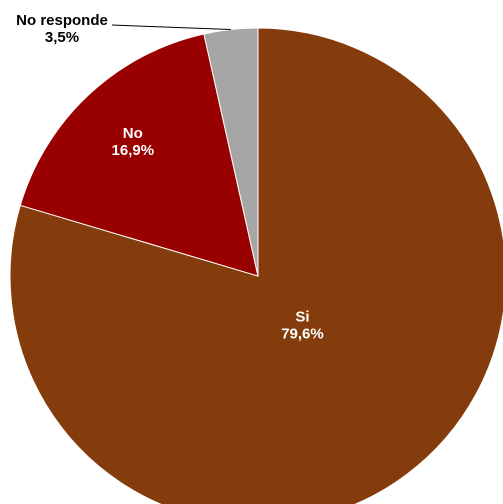  I want to click on slice-value-text-no: 16,9%, so click(133, 150).